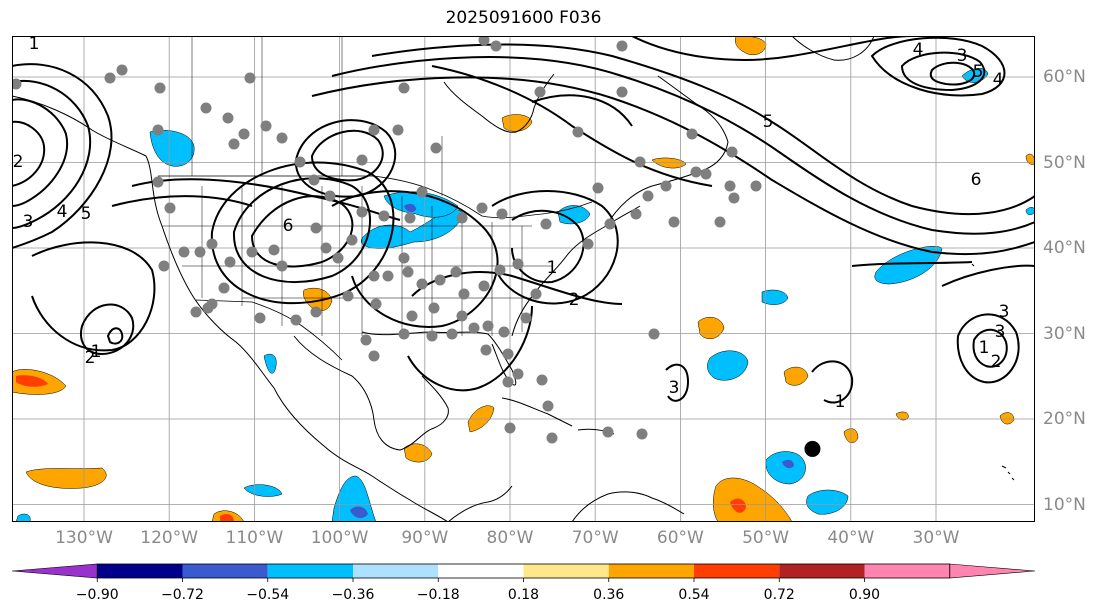 The image size is (1105, 615). I want to click on colorbar-extend-high, so click(992, 571).